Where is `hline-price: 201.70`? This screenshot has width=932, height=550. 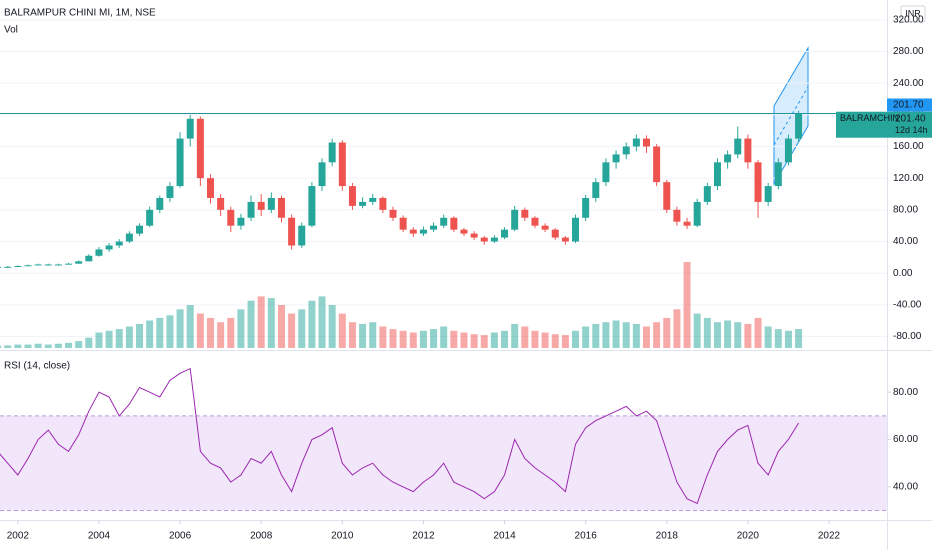
hline-price: 201.70 is located at coordinates (908, 105).